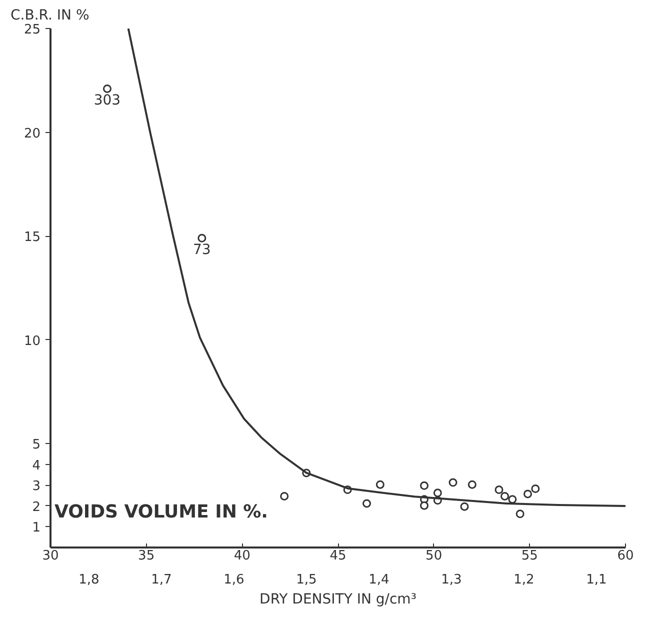  Describe the element at coordinates (379, 580) in the screenshot. I see `x2-tick-label: 1,4` at that location.